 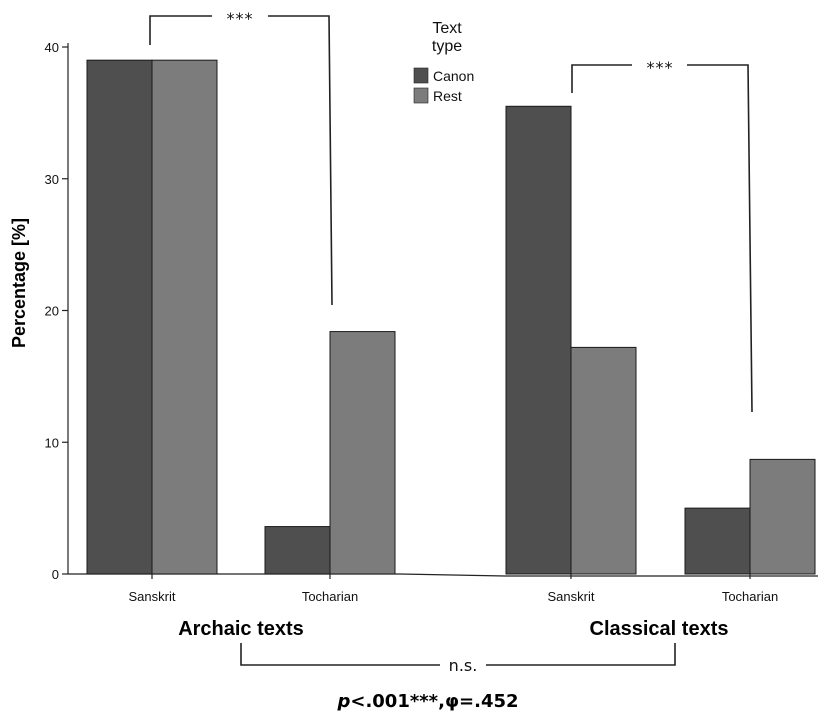 I want to click on y-tick-label-10: 10, so click(x=52, y=442).